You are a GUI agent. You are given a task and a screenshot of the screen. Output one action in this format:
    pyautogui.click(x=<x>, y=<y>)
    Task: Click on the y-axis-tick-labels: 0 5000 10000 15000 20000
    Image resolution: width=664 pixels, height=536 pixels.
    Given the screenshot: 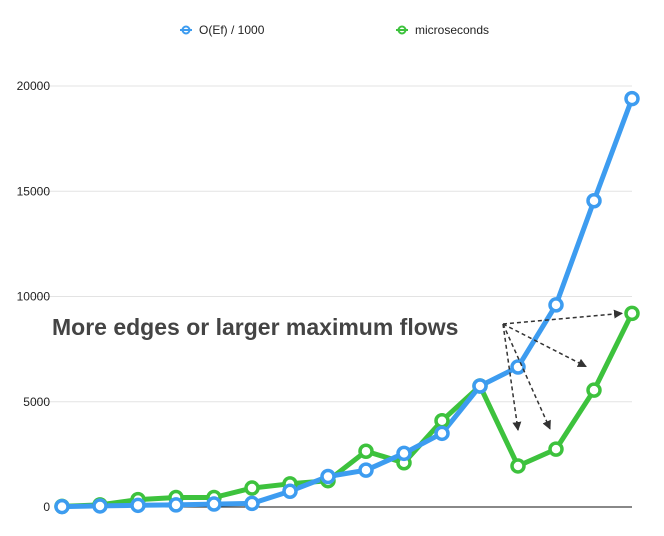 What is the action you would take?
    pyautogui.click(x=34, y=296)
    